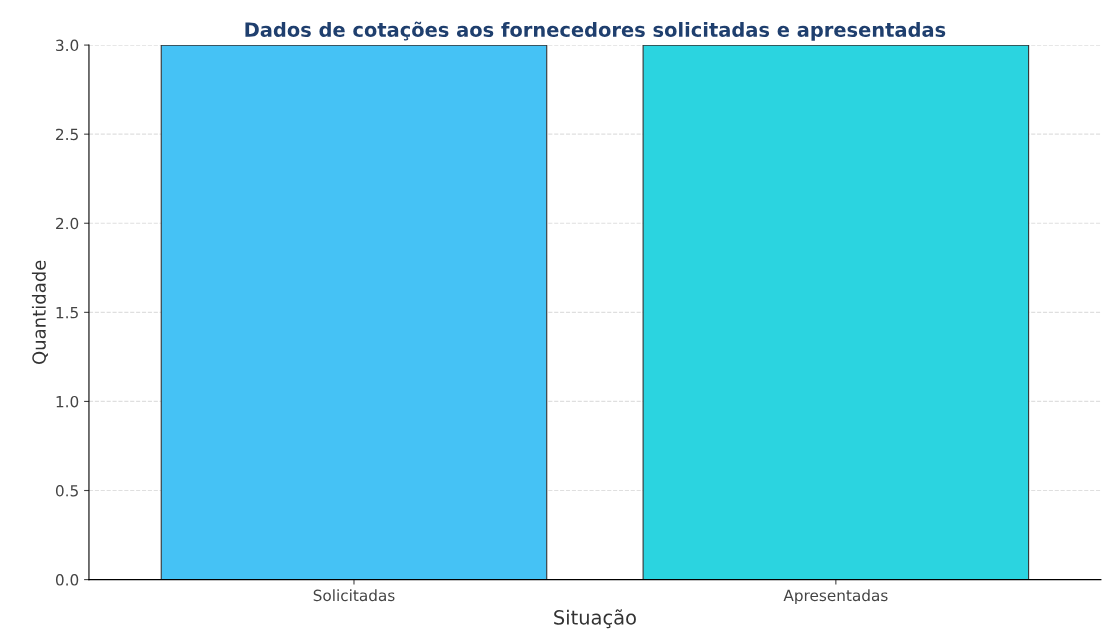 The width and height of the screenshot is (1112, 644). Describe the element at coordinates (835, 597) in the screenshot. I see `x-tick-label: Apresentadas` at that location.